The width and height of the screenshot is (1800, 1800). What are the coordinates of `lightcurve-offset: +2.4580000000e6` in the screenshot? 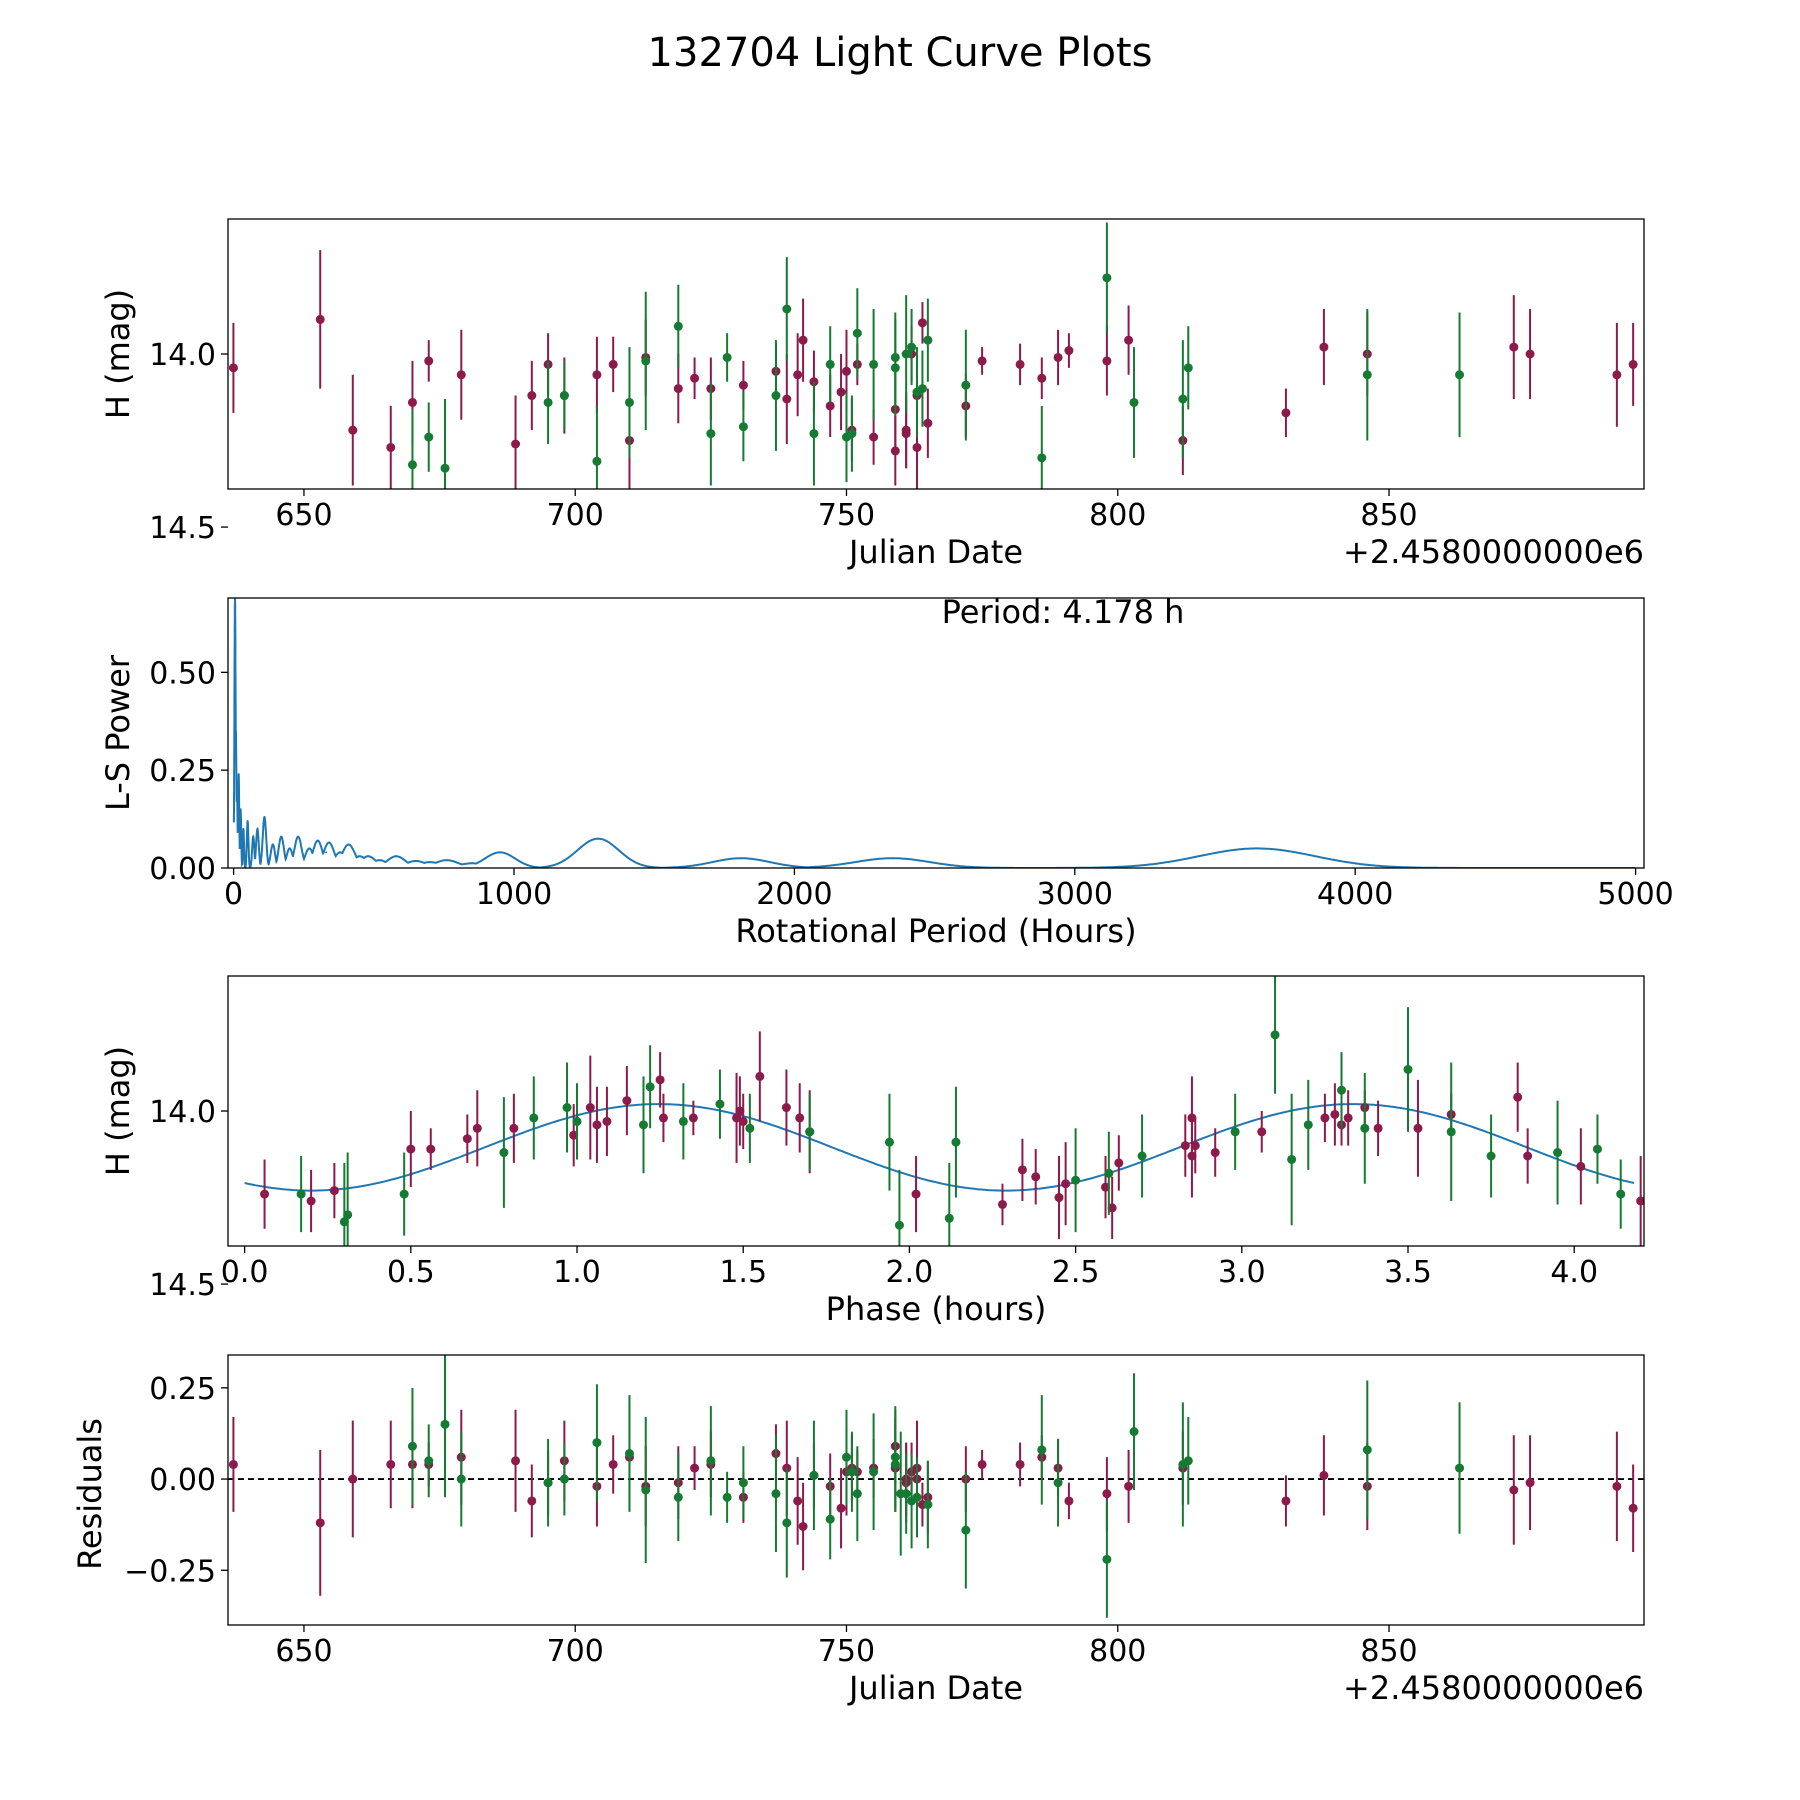 It's located at (1493, 552).